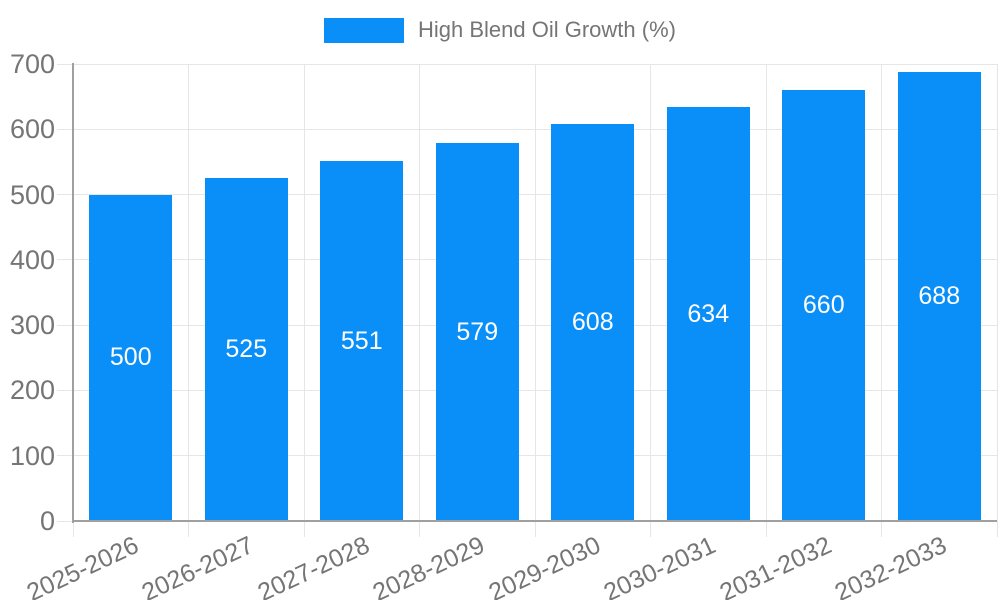  I want to click on y-tick-label: 300, so click(32, 325).